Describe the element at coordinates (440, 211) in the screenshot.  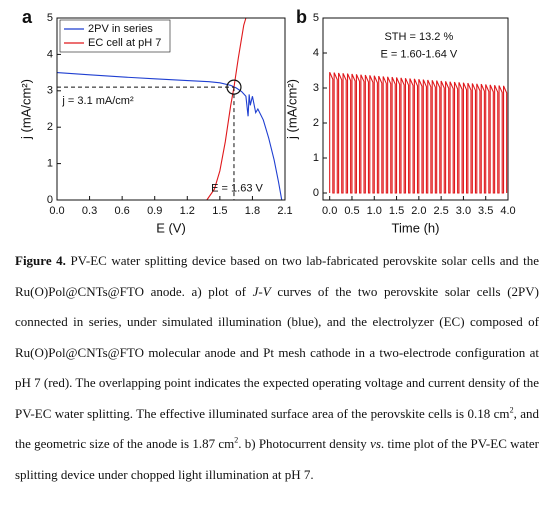
I see `x-tick-label: 2.5` at that location.